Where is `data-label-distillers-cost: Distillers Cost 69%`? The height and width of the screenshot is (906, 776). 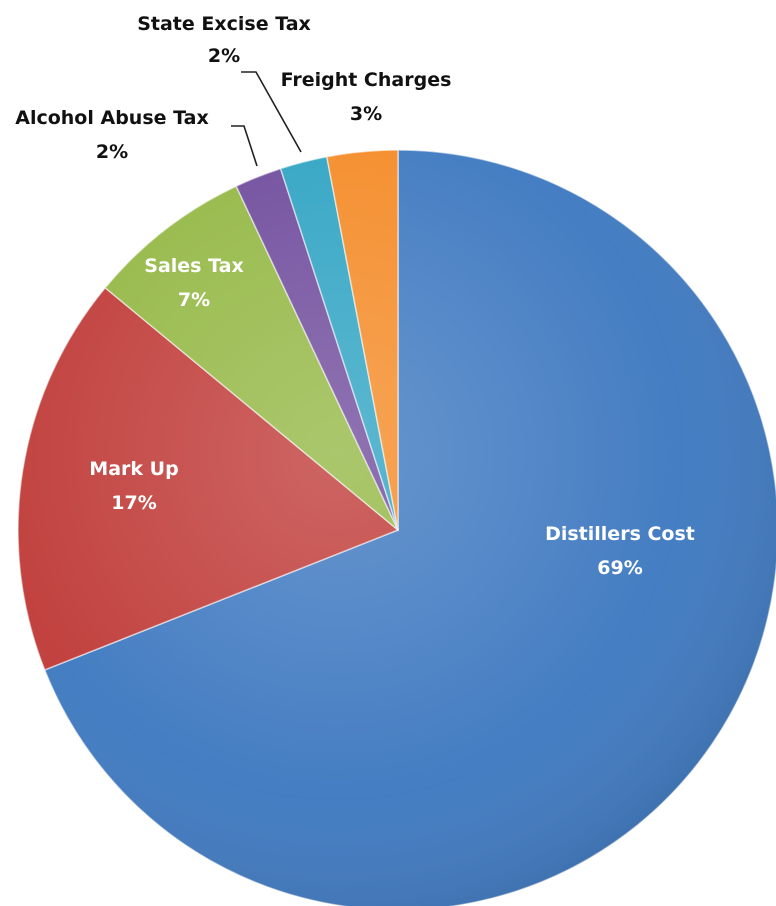 data-label-distillers-cost: Distillers Cost 69% is located at coordinates (620, 551).